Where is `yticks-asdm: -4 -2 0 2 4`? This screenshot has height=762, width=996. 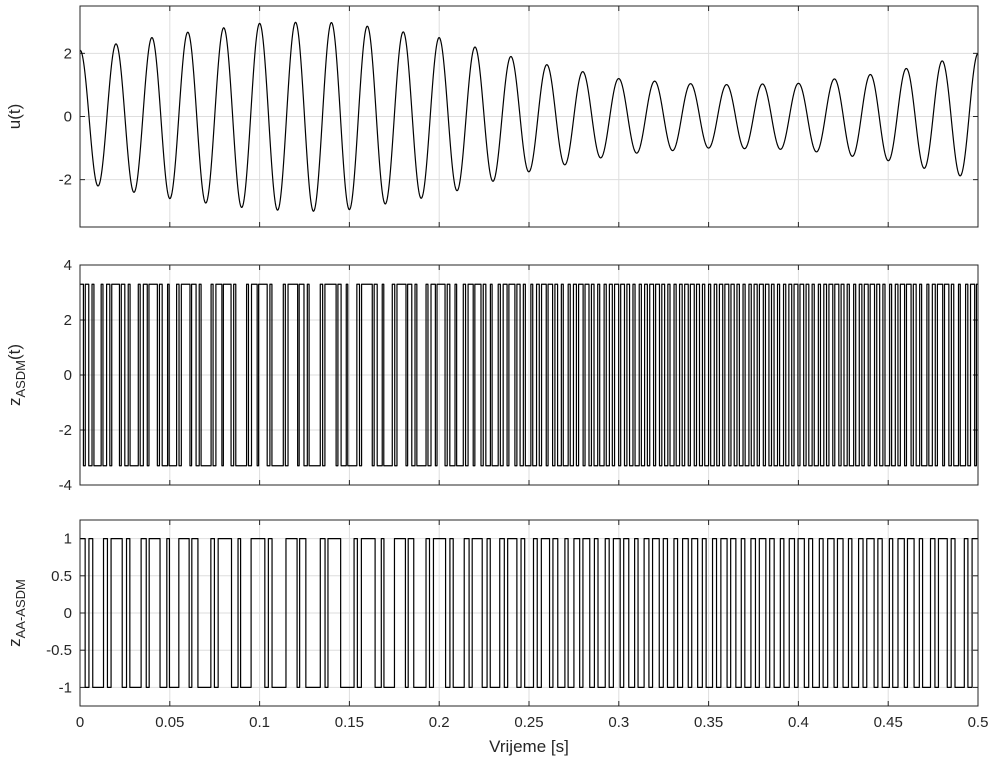 yticks-asdm: -4 -2 0 2 4 is located at coordinates (65, 375).